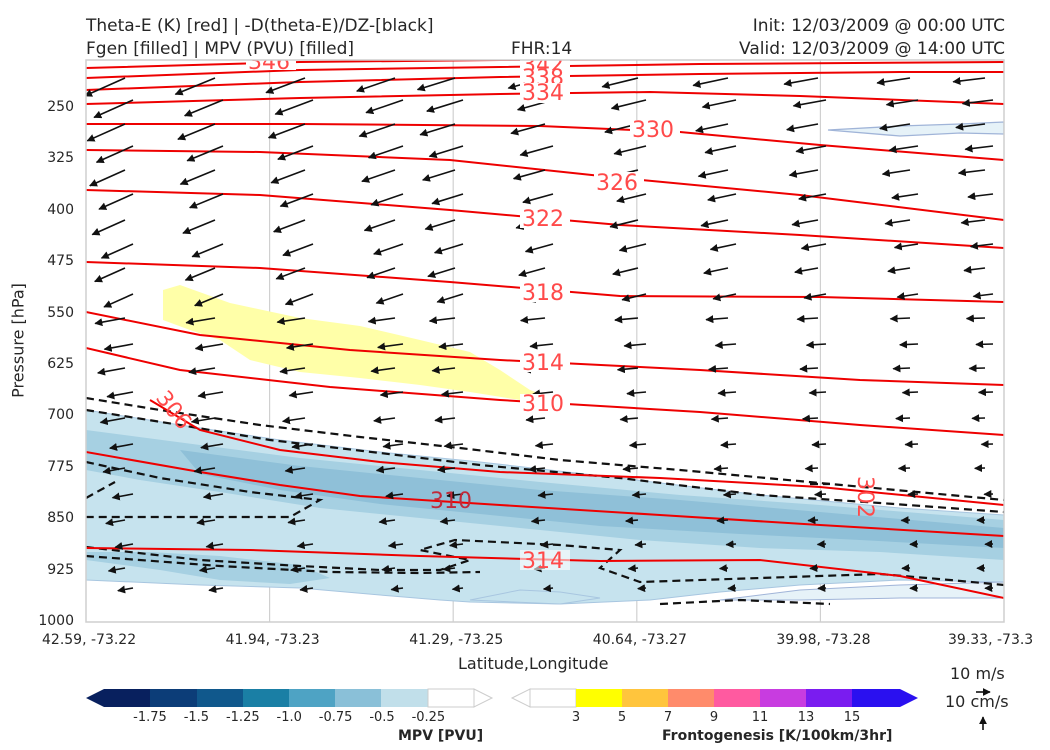  I want to click on fgen-colorbar, so click(714, 698).